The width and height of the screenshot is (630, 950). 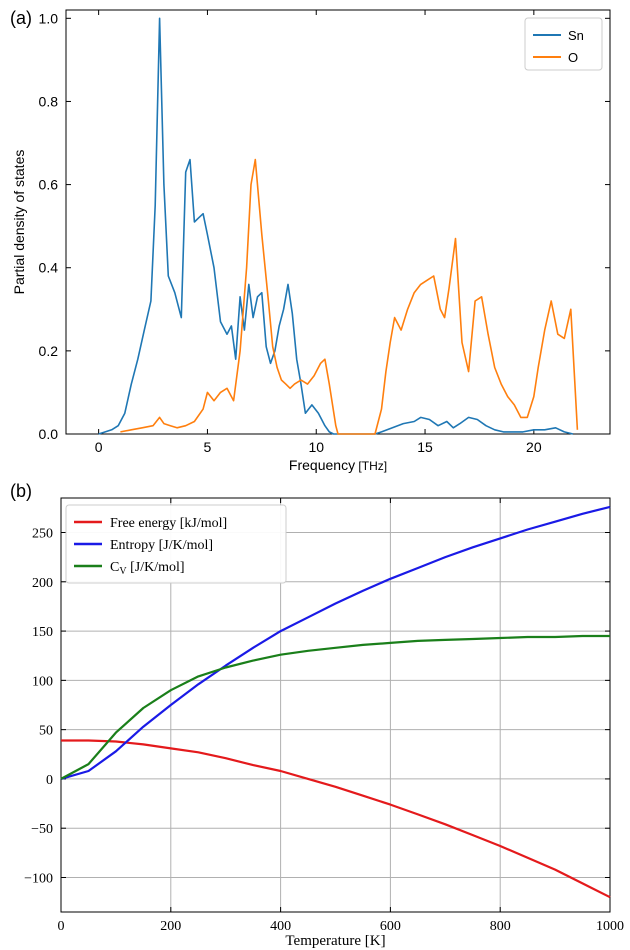 I want to click on x-tick-label: 400, so click(x=280, y=926).